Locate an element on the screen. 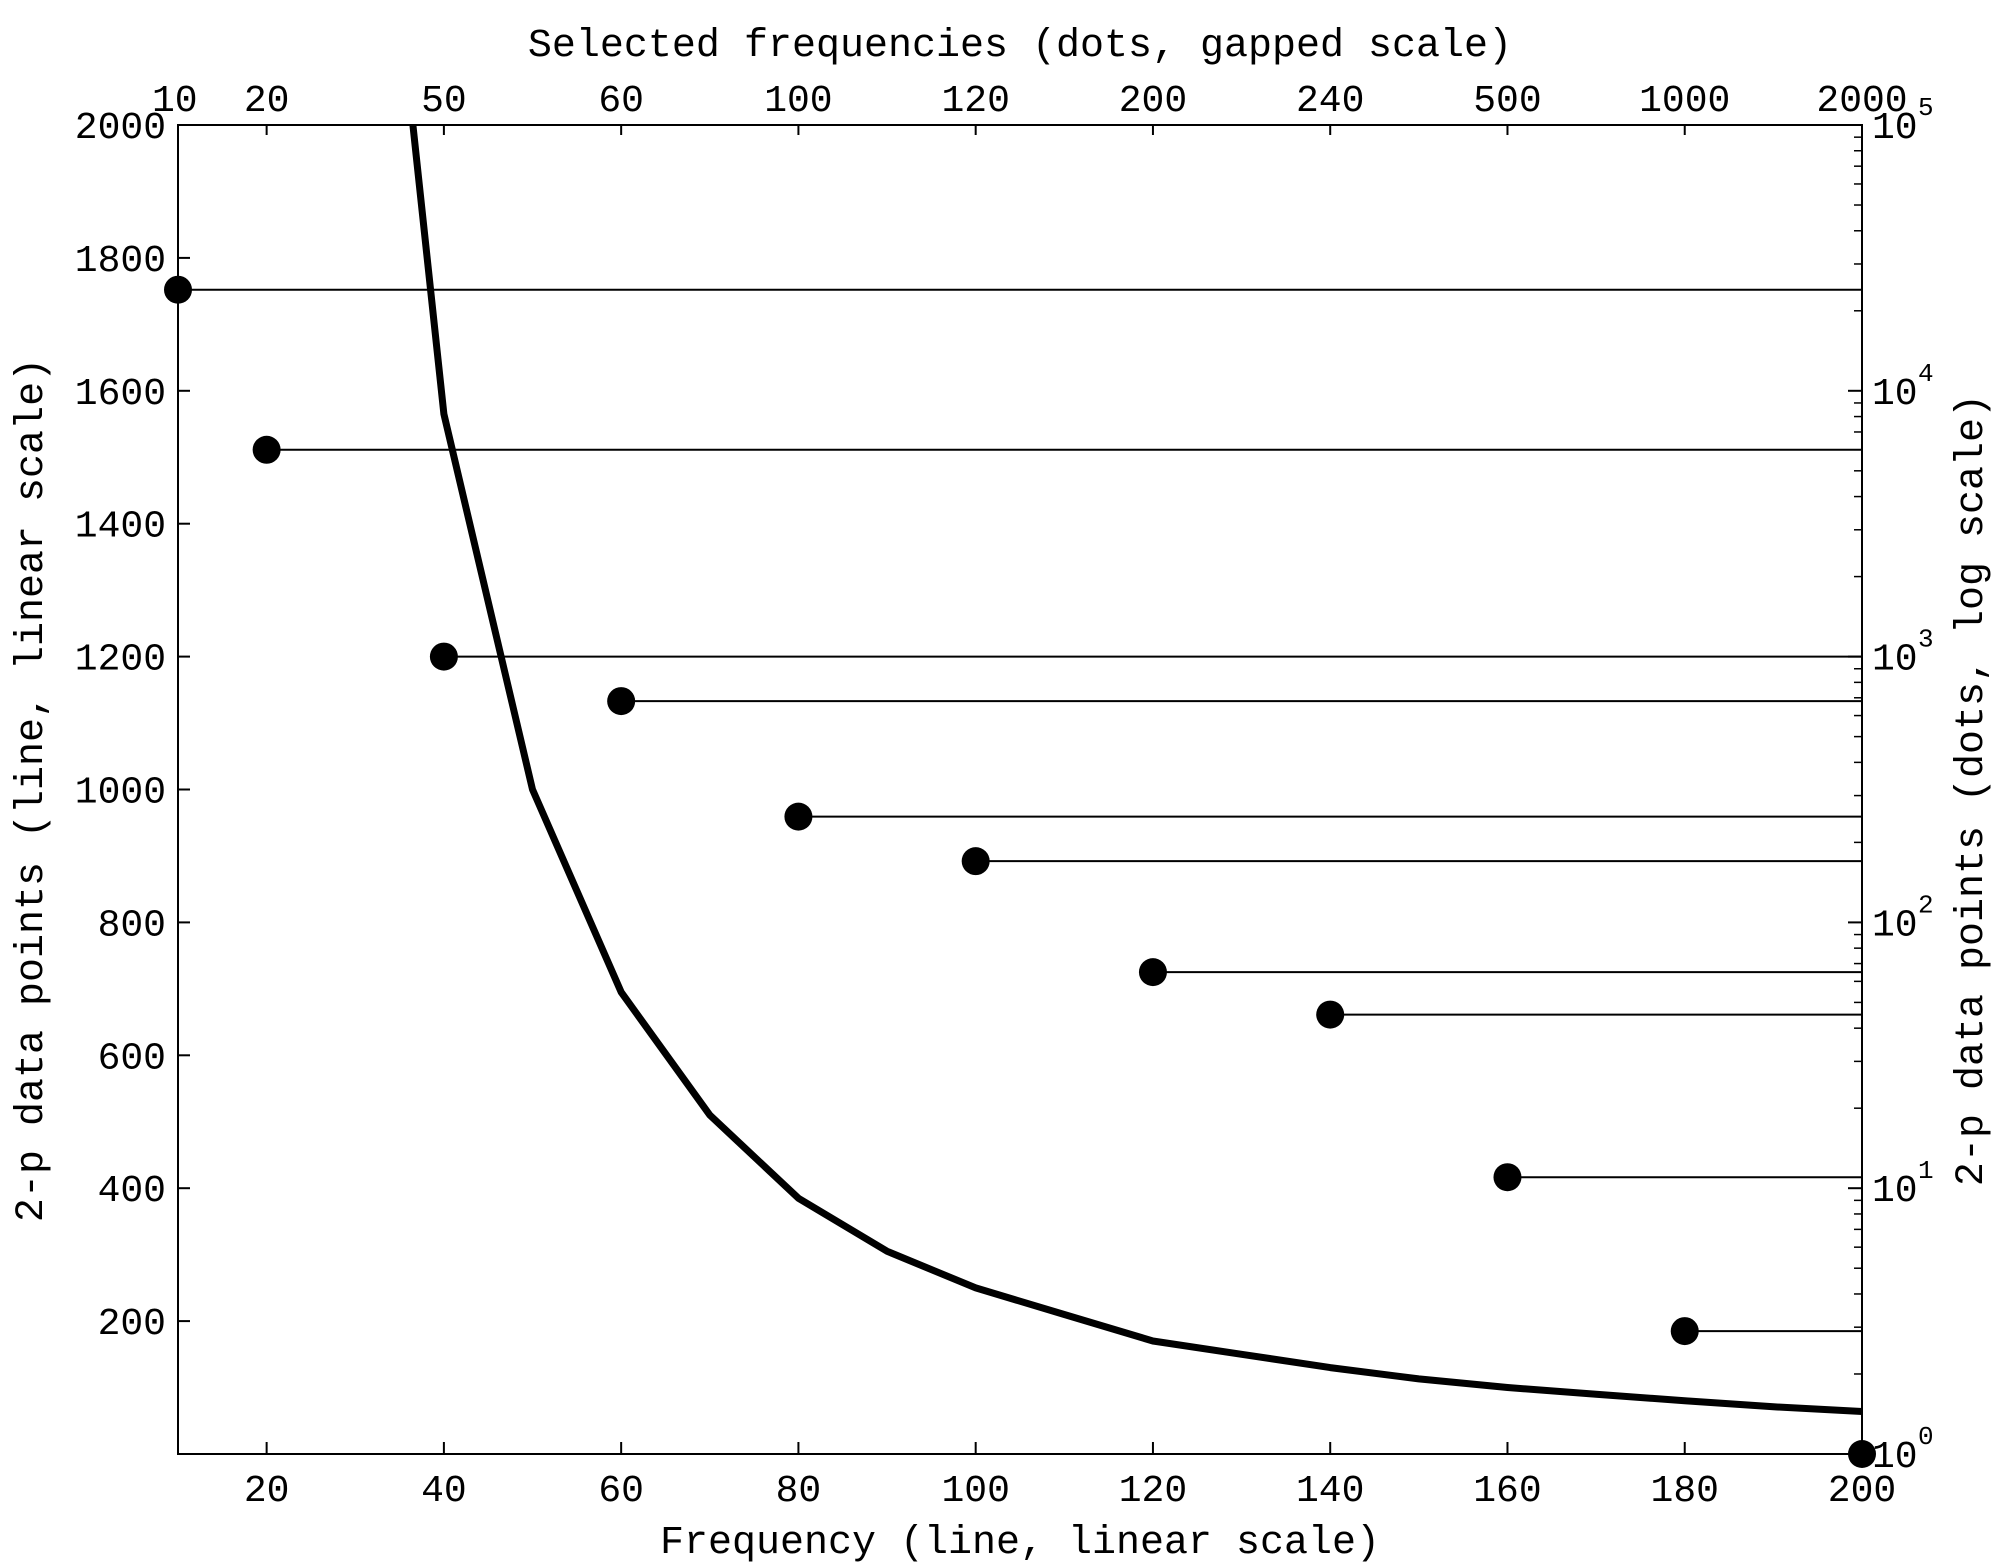 This screenshot has width=2004, height=1567. y-axis-label-left: 2-p data points (line, linear scale) is located at coordinates (32, 790).